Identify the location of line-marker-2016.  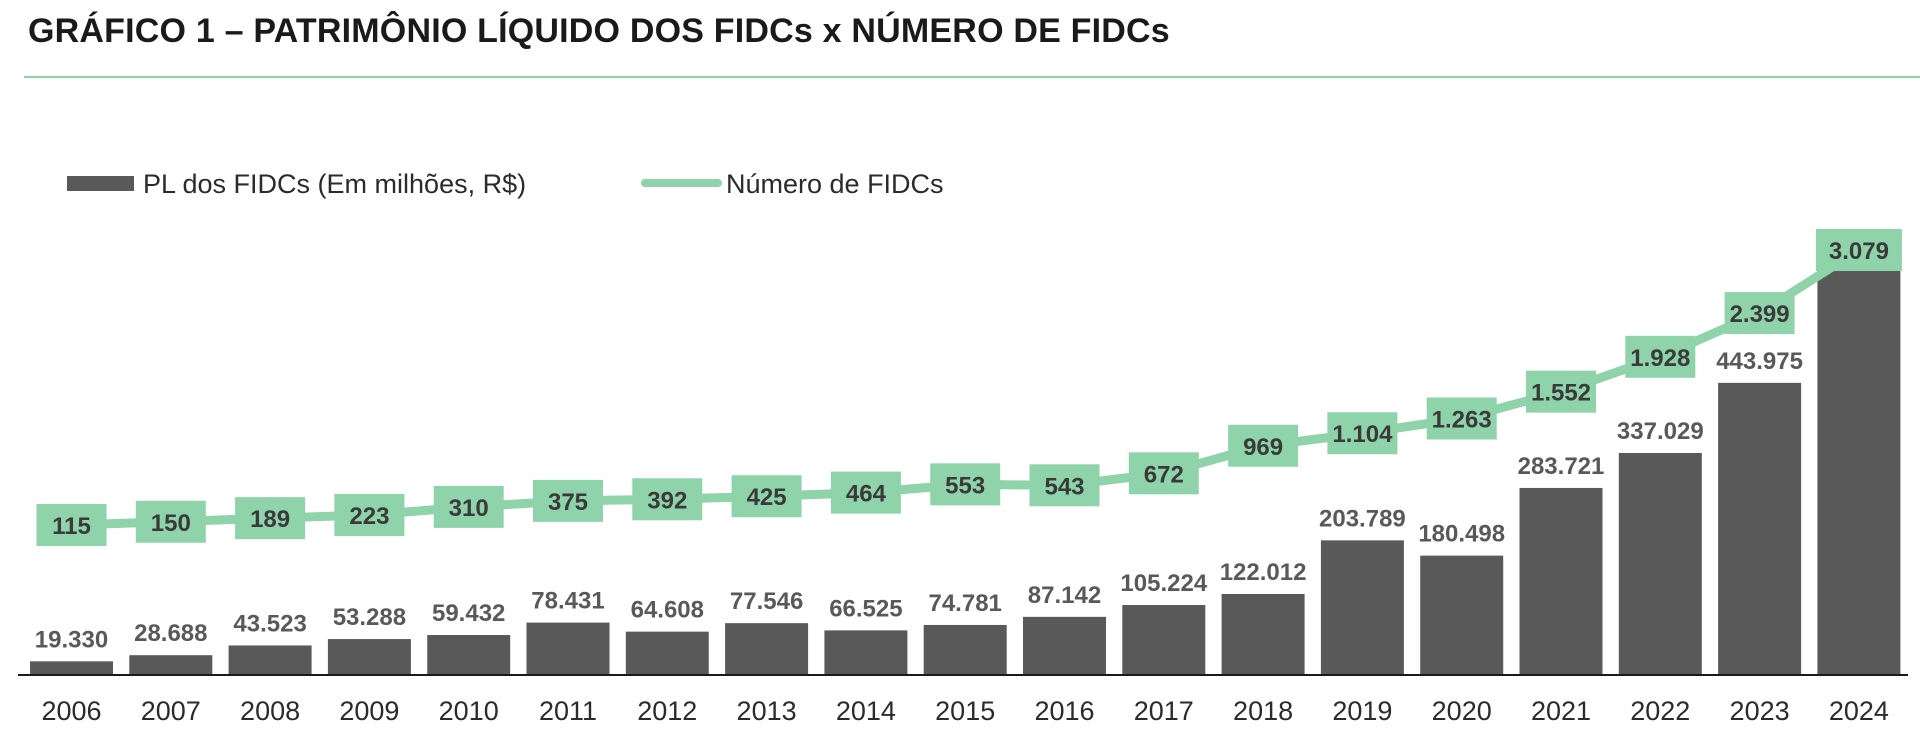
(1064, 485).